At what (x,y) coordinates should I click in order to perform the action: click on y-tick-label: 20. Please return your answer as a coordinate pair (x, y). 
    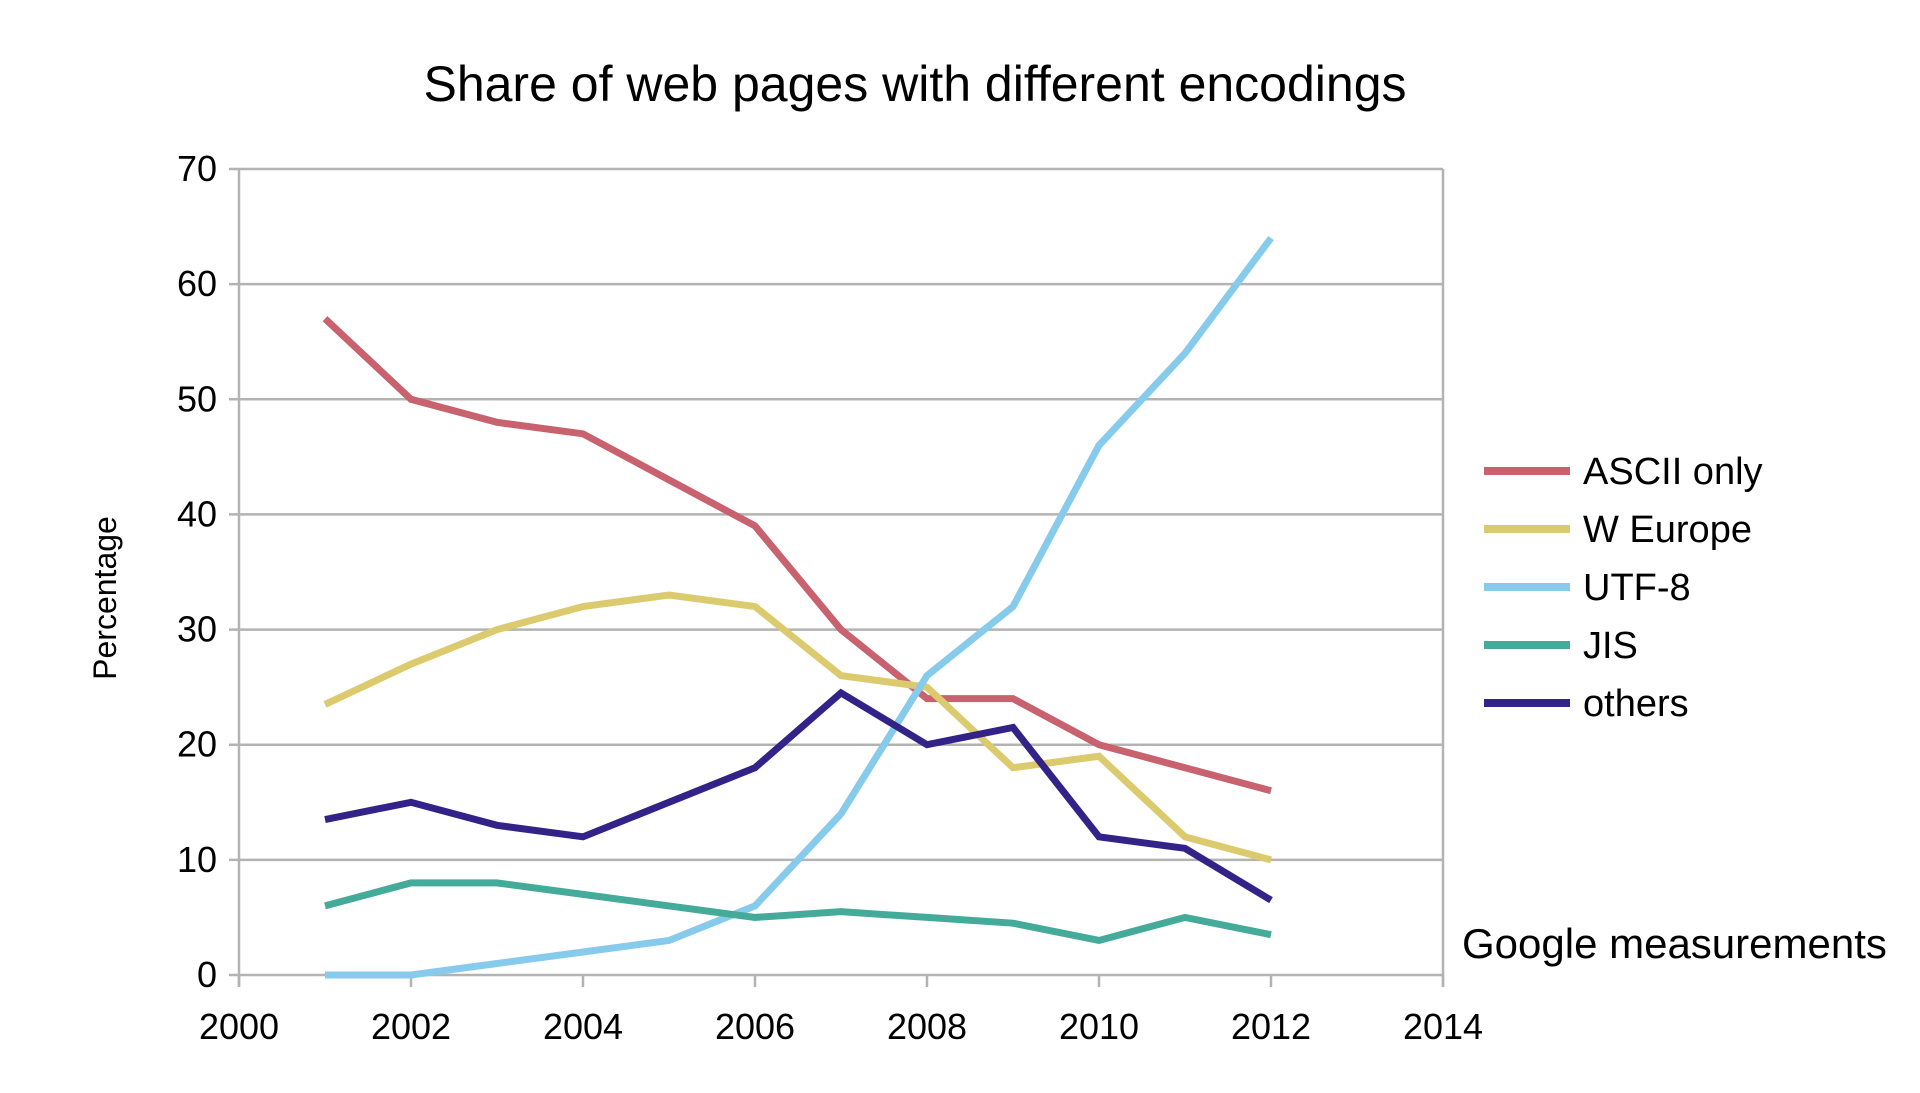
    Looking at the image, I should click on (197, 744).